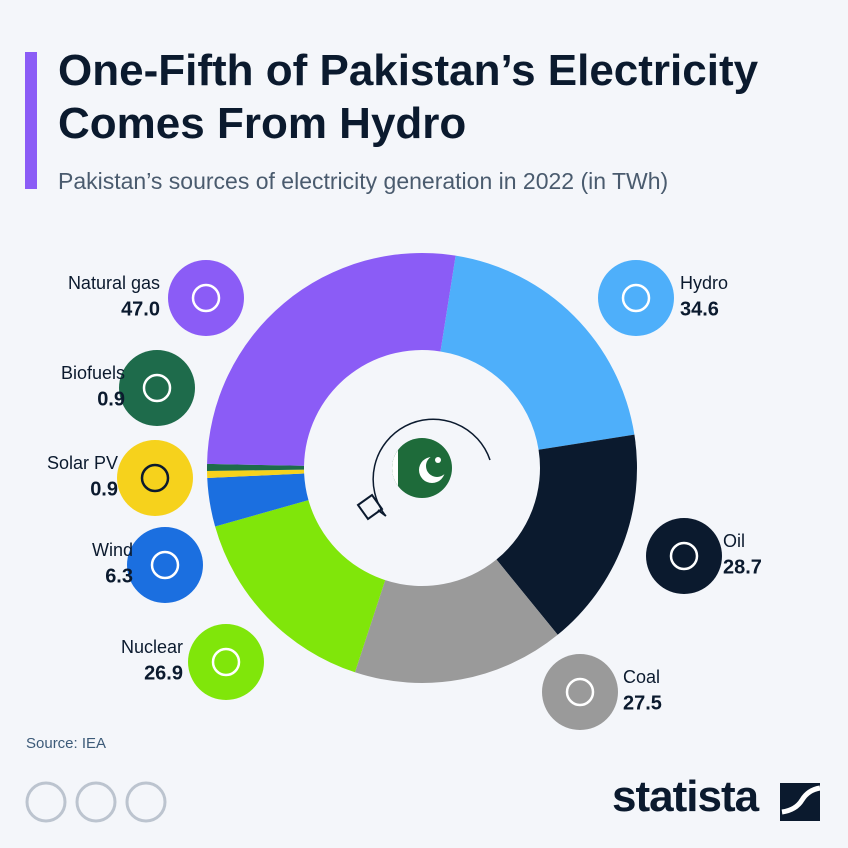 The image size is (848, 848). Describe the element at coordinates (800, 802) in the screenshot. I see `brand-logo` at that location.